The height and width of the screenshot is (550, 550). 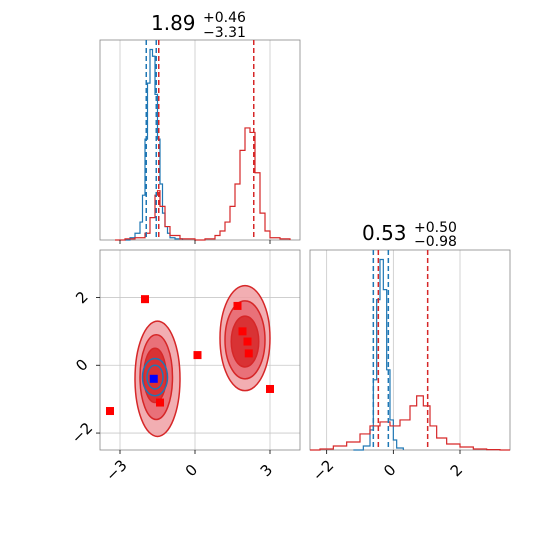 I want to click on title-1-plus: +0.46, so click(x=224, y=18).